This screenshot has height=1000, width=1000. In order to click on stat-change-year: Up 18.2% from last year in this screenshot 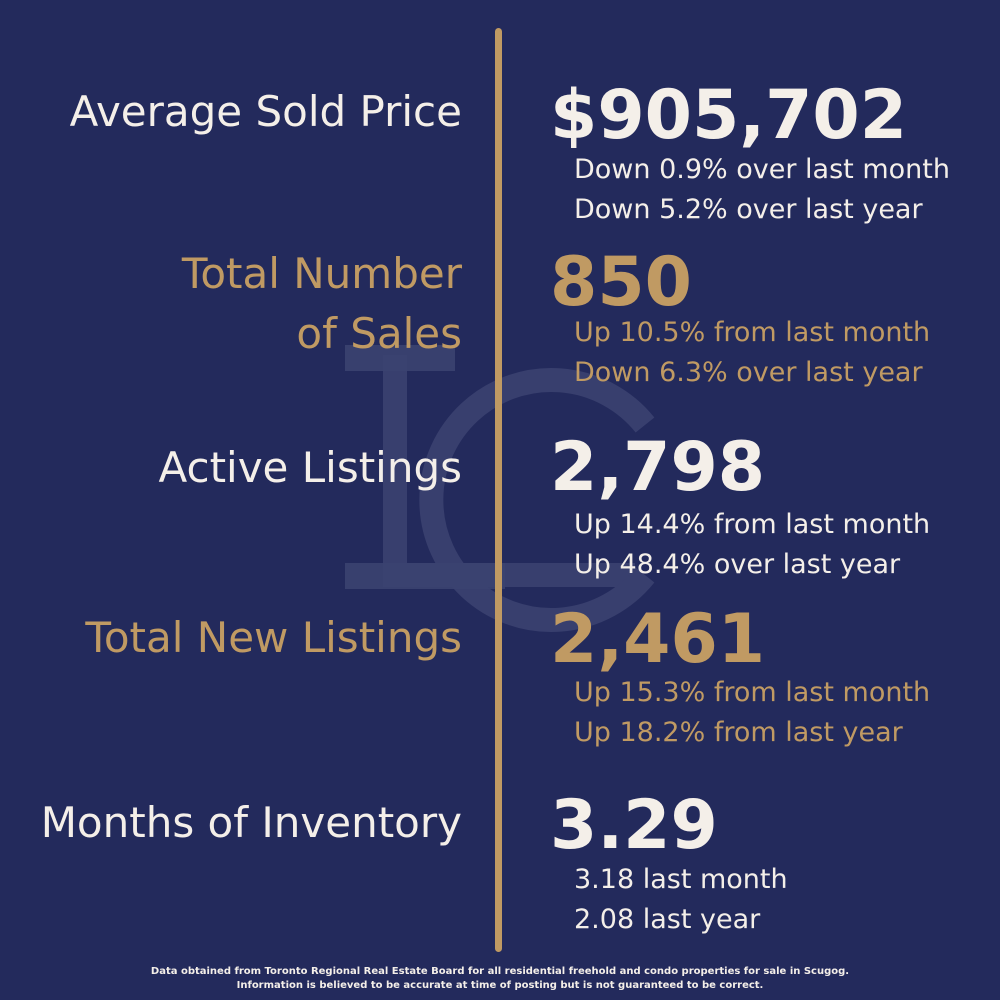, I will do `click(738, 732)`.